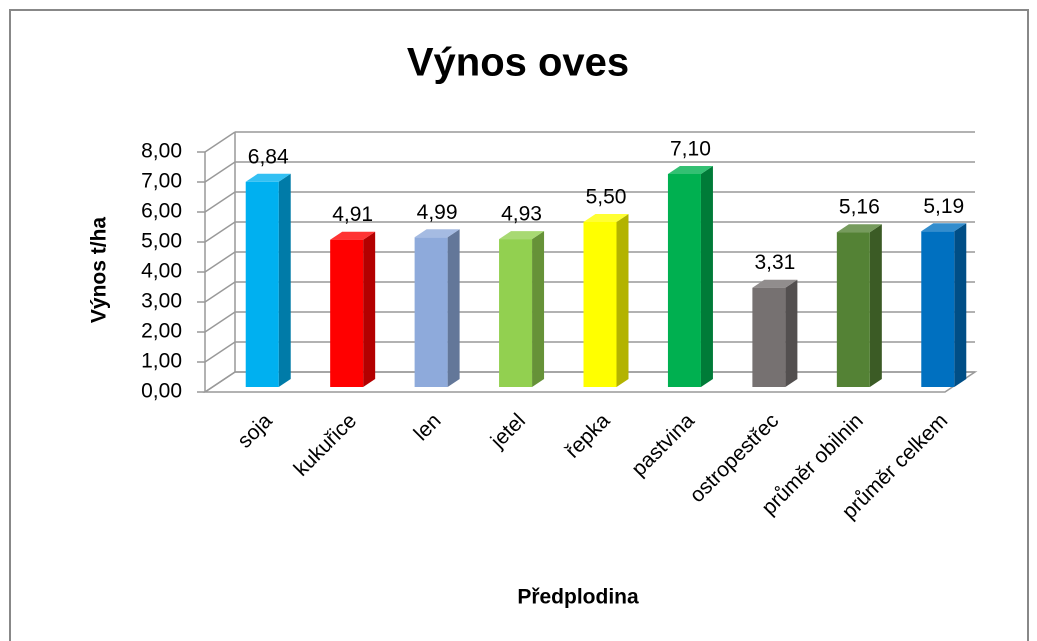 The width and height of the screenshot is (1037, 641). Describe the element at coordinates (161, 211) in the screenshot. I see `y-tick-label: 6,00` at that location.